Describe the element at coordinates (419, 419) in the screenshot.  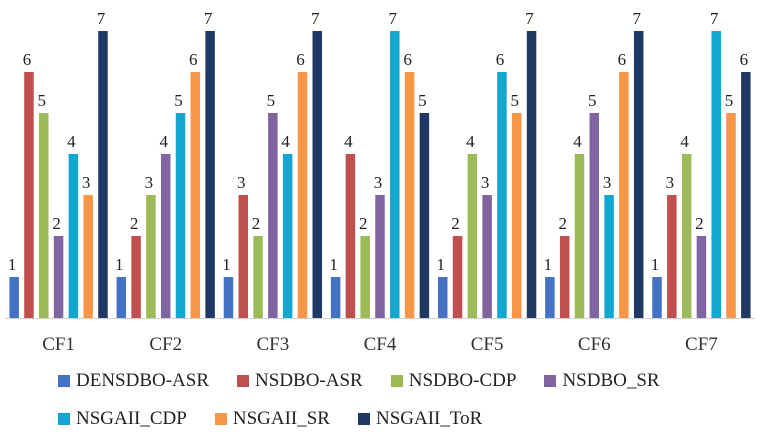
I see `legend-item: NSGAII_ToR` at that location.